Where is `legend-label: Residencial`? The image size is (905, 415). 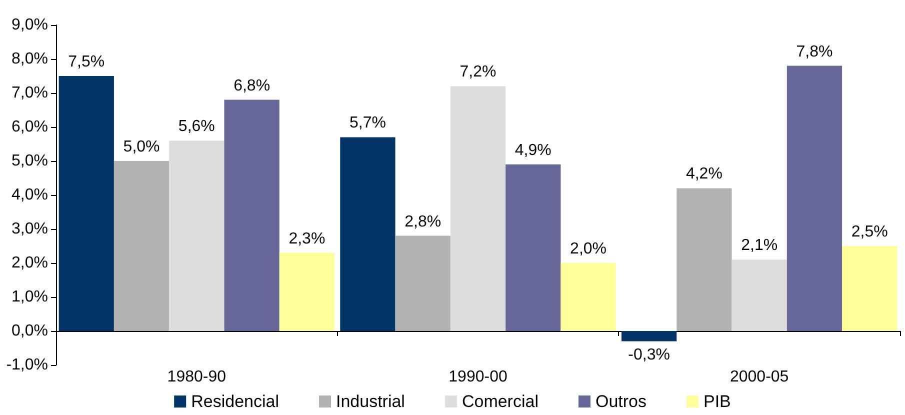 legend-label: Residencial is located at coordinates (235, 401).